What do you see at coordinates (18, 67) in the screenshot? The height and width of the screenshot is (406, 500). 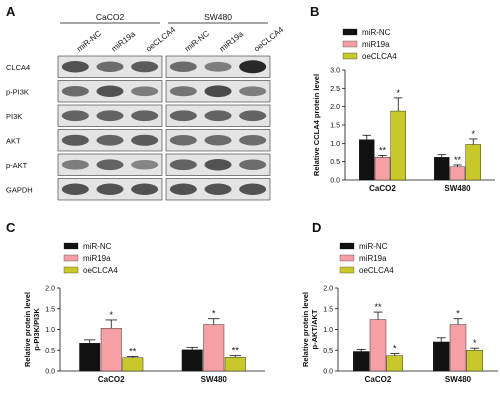 I see `protein-label: CLCA4` at bounding box center [18, 67].